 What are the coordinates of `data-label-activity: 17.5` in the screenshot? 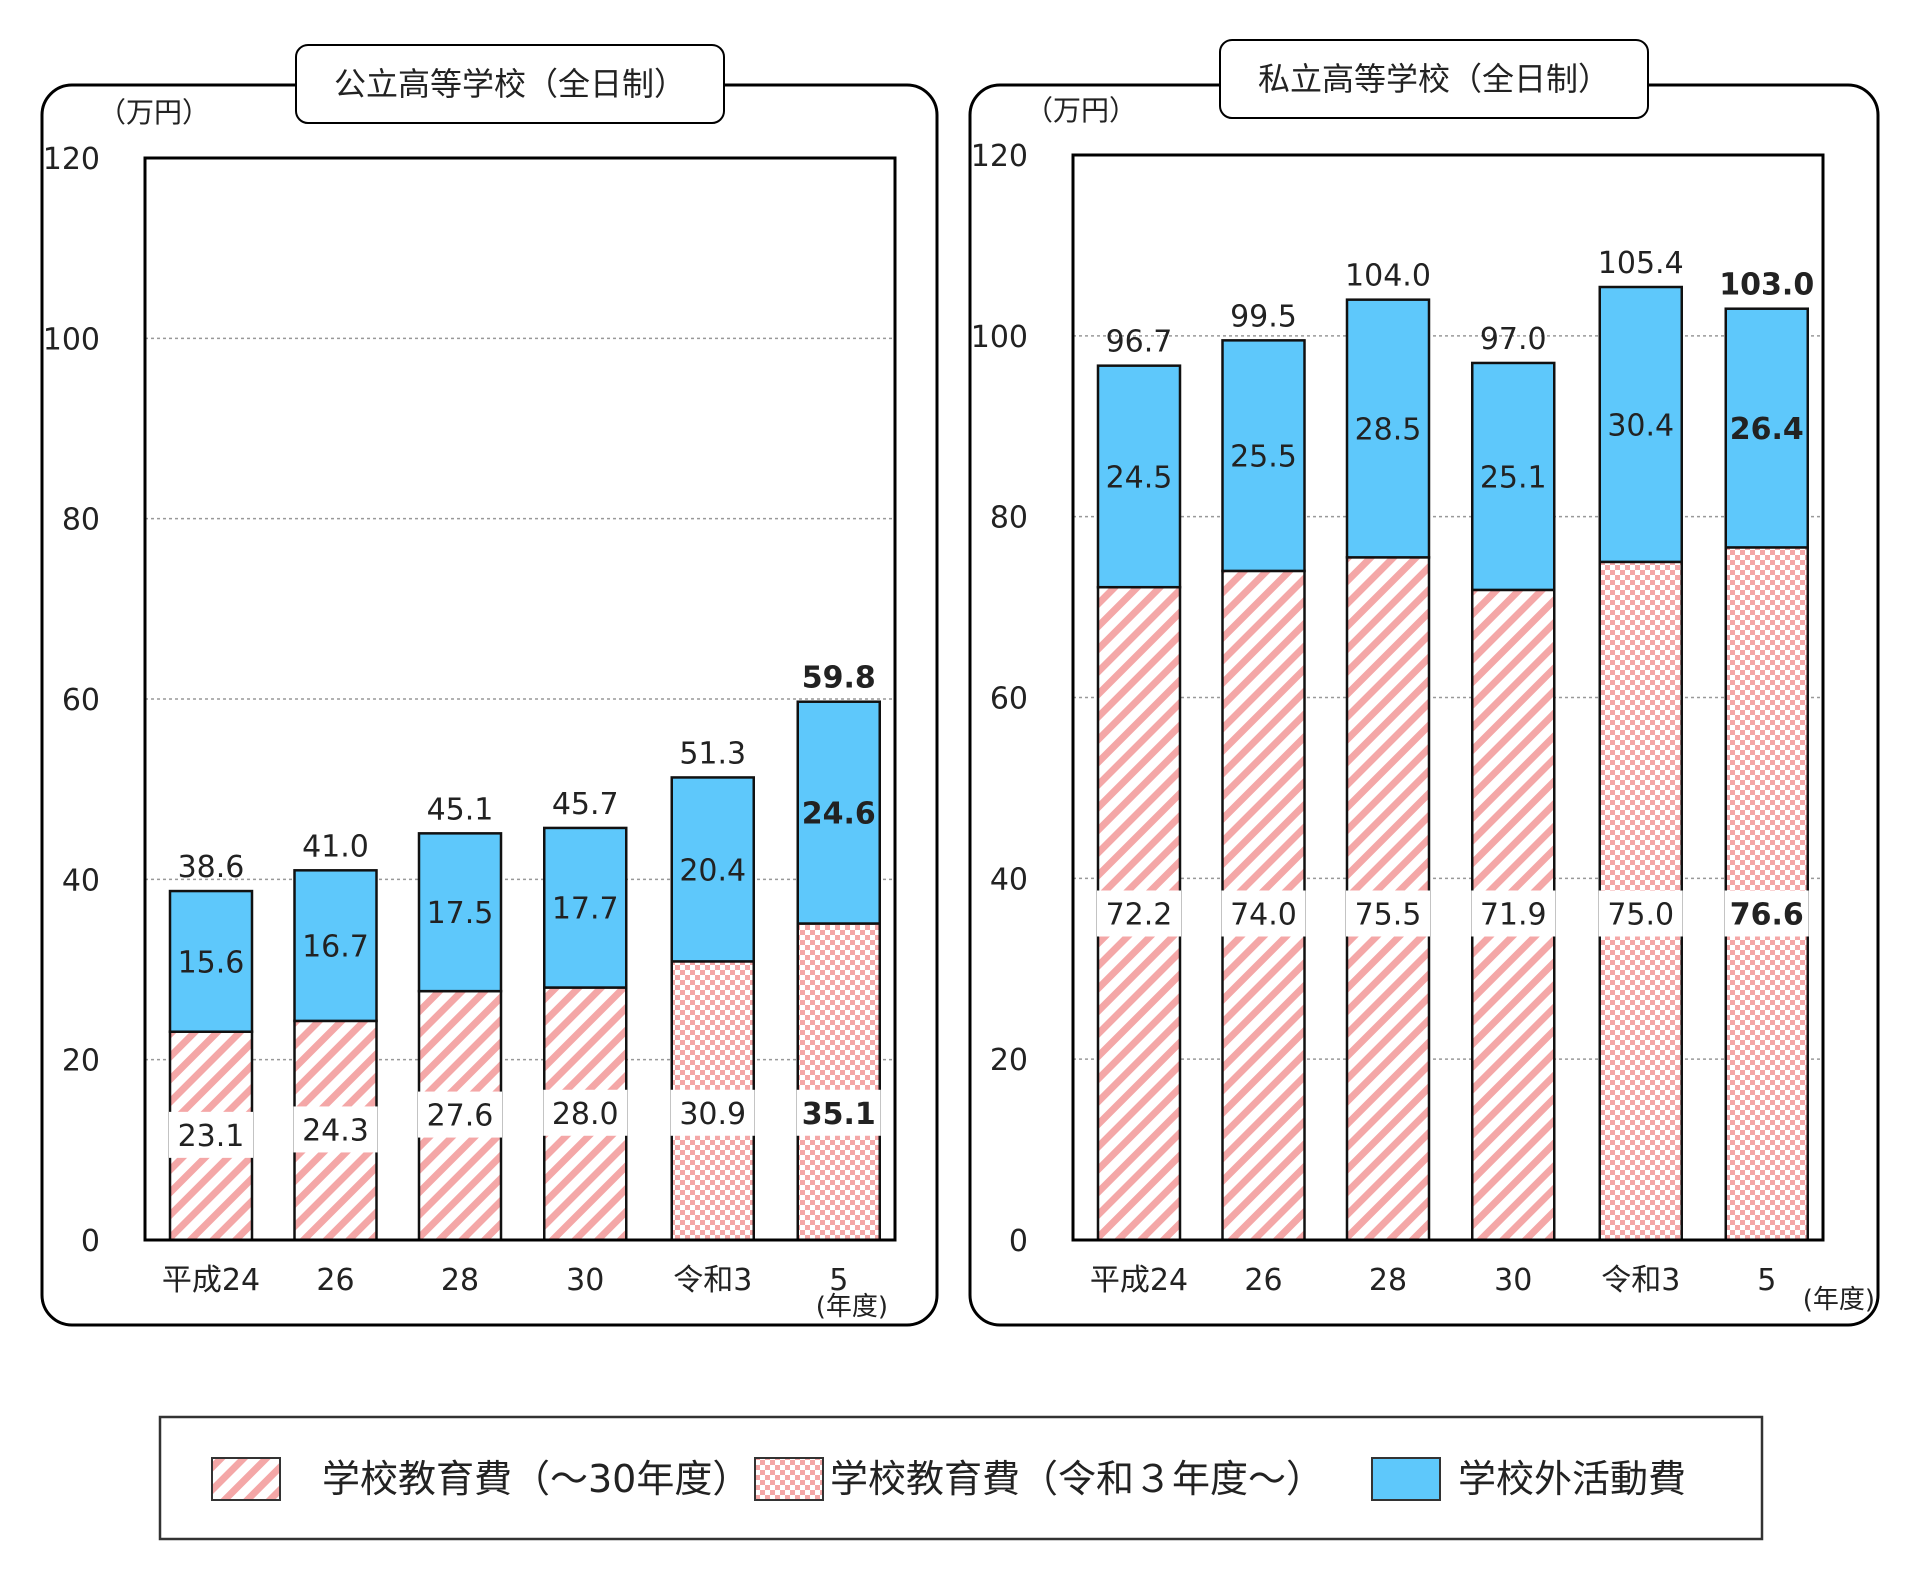 It's located at (460, 913).